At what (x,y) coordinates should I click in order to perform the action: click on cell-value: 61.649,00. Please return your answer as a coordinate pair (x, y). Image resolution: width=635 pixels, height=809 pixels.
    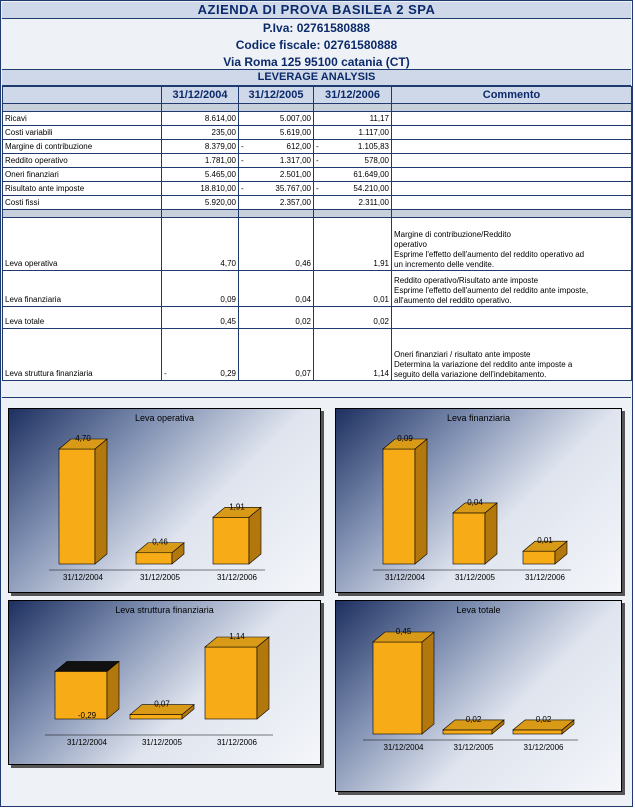
    Looking at the image, I should click on (371, 174).